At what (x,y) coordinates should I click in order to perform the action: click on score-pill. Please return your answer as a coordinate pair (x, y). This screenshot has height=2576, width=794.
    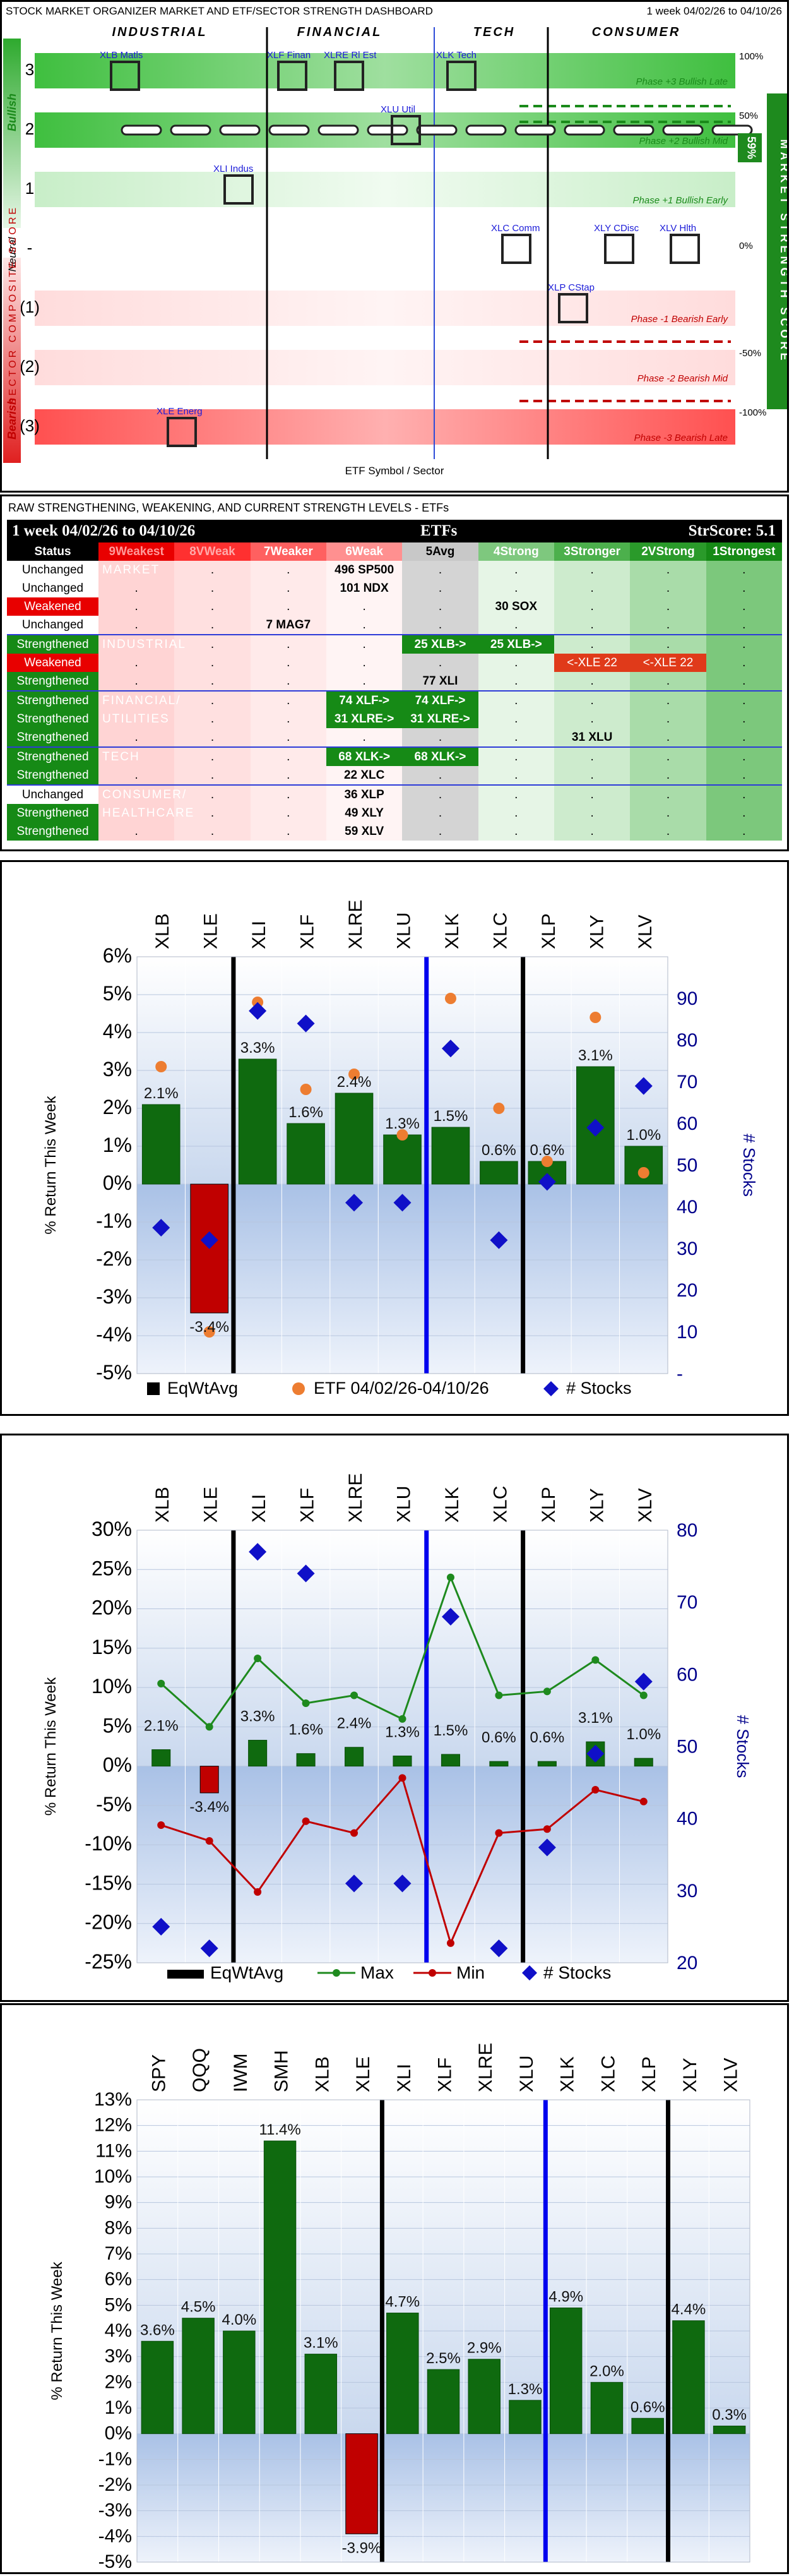
    Looking at the image, I should click on (437, 130).